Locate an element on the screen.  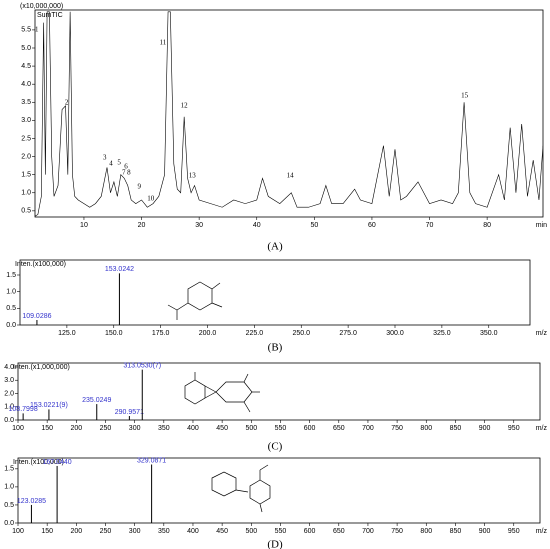
y-axis-label: Inten.(x1,000,000) is located at coordinates (41, 367).